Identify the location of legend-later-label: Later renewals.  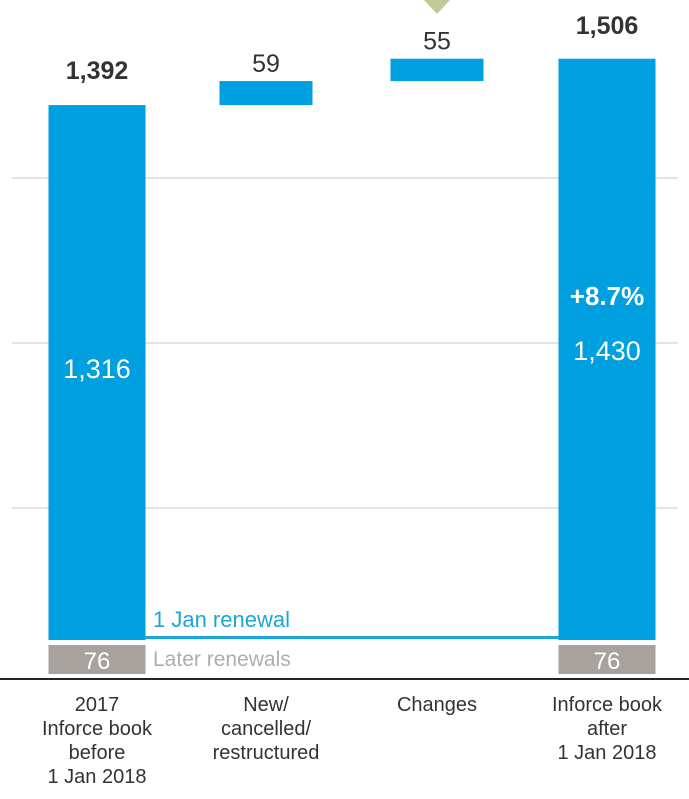
(222, 659).